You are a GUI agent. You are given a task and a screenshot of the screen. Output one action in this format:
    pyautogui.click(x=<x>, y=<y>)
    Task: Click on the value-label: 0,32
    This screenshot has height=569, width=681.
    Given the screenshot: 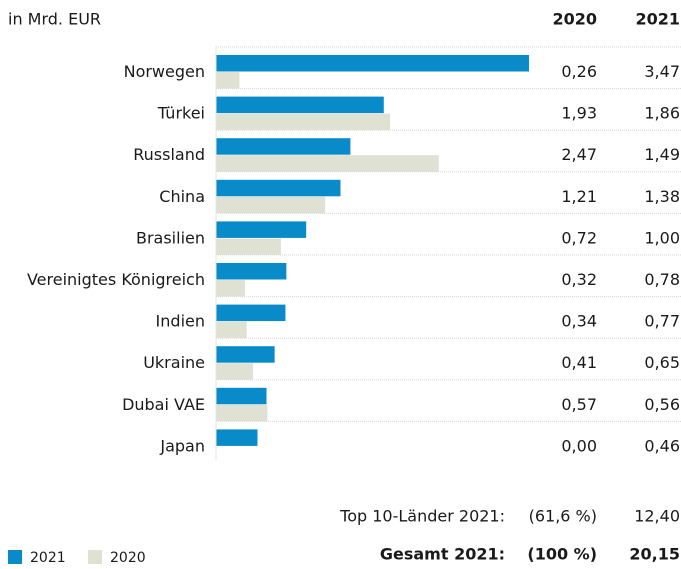 What is the action you would take?
    pyautogui.click(x=579, y=279)
    